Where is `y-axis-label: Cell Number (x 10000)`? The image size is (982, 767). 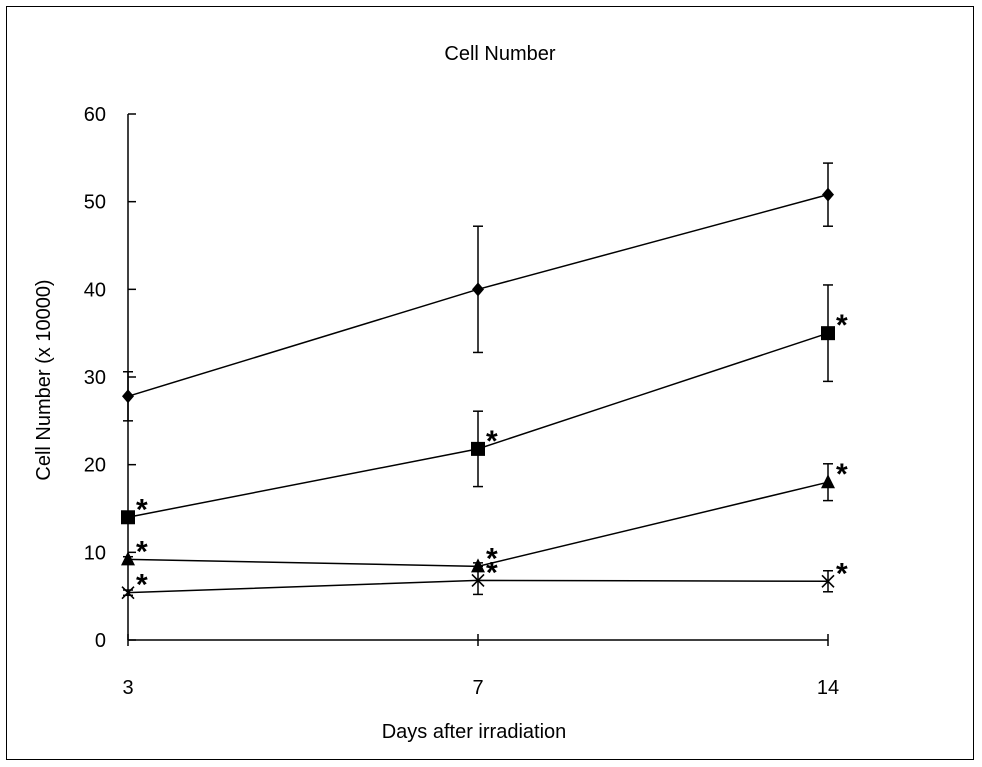
y-axis-label: Cell Number (x 10000) is located at coordinates (44, 379).